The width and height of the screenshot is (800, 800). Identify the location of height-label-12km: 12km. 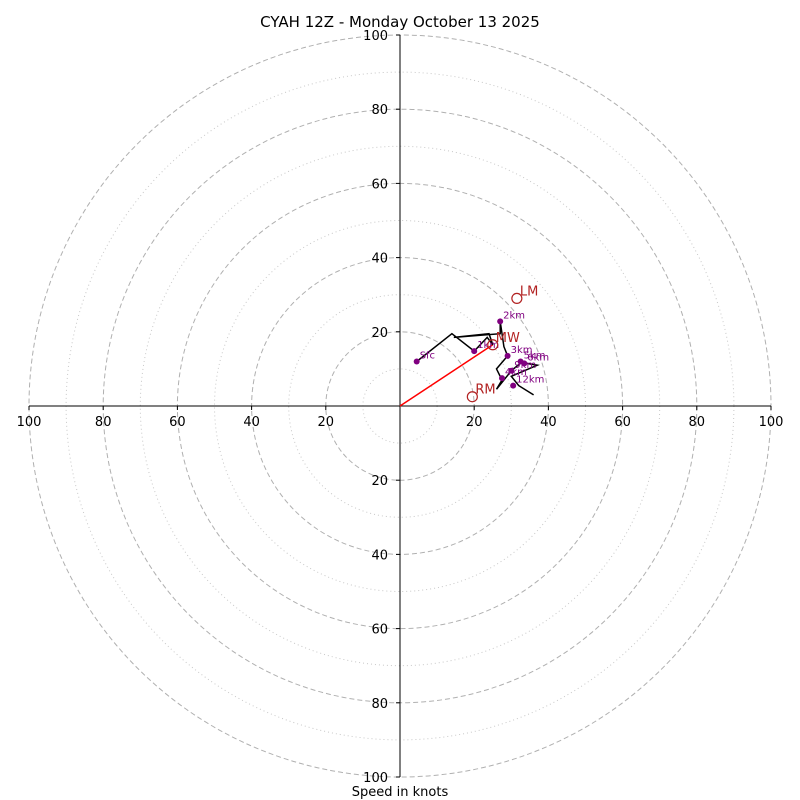
(530, 380).